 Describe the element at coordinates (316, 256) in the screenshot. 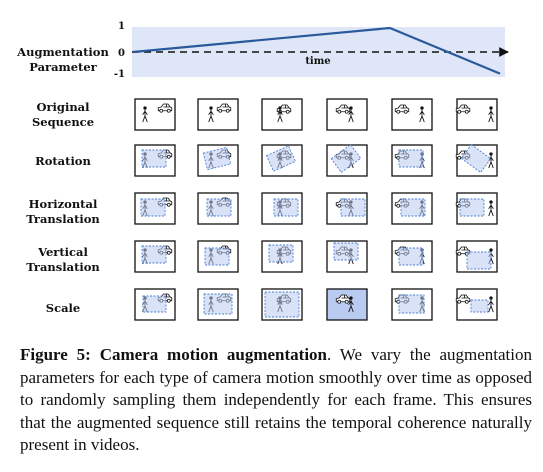

I see `frame-row-vtrans` at that location.